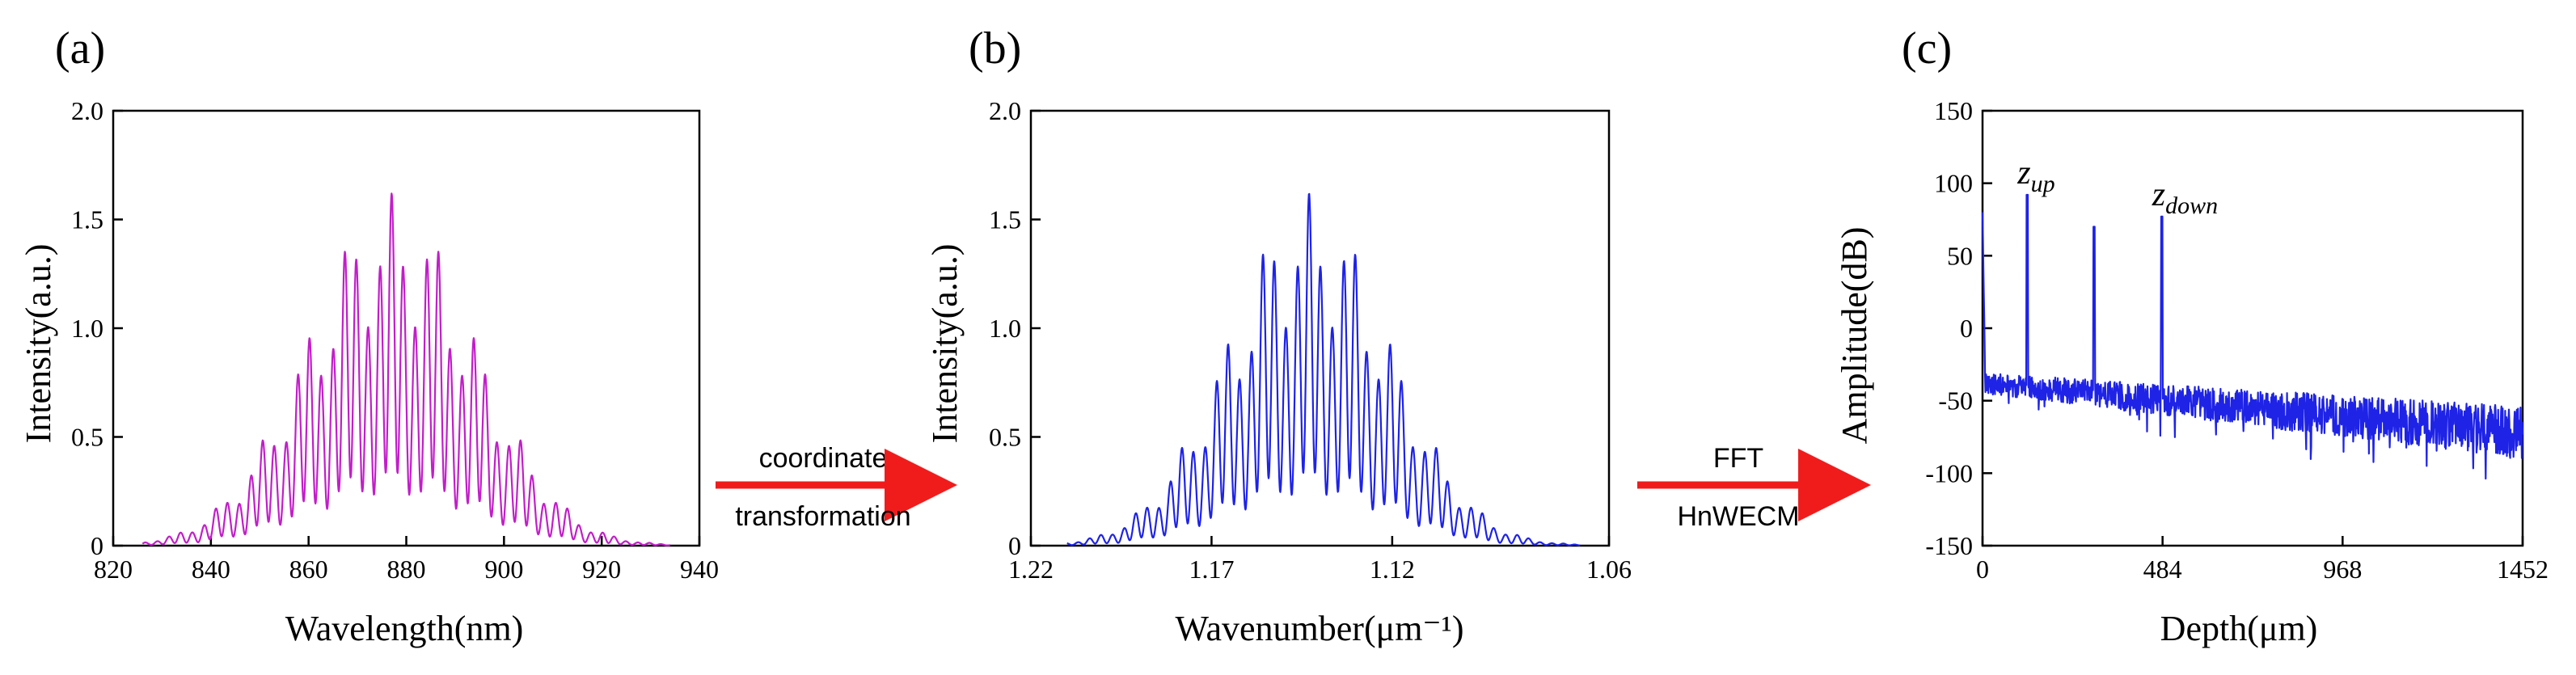 This screenshot has width=2576, height=675. I want to click on x-tick-label: 900, so click(503, 569).